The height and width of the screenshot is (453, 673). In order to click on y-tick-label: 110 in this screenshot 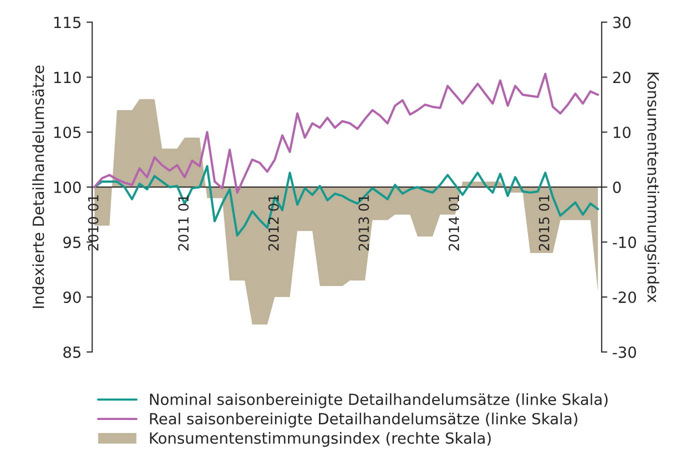, I will do `click(67, 78)`.